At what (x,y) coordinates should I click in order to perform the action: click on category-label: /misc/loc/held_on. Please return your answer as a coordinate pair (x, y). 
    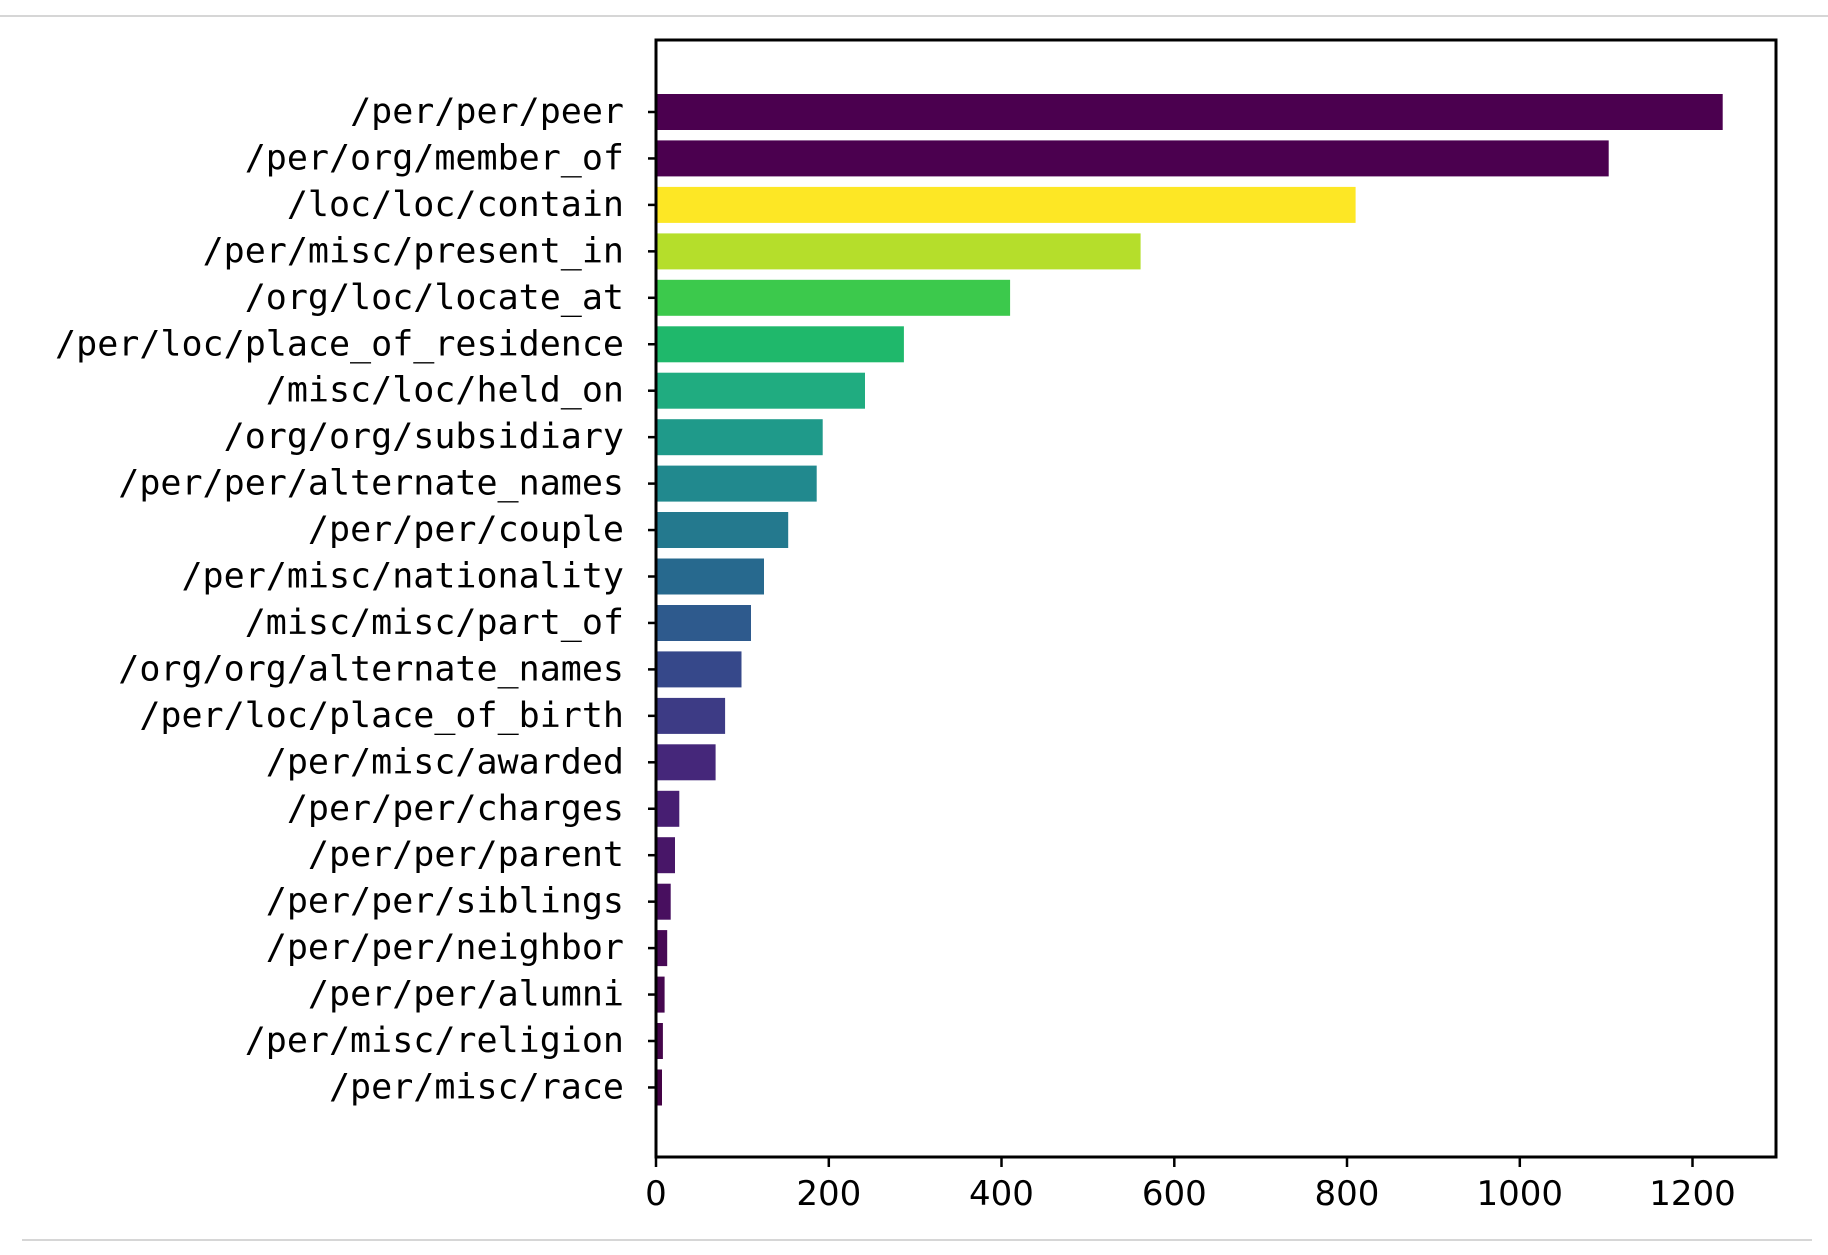
    Looking at the image, I should click on (445, 391).